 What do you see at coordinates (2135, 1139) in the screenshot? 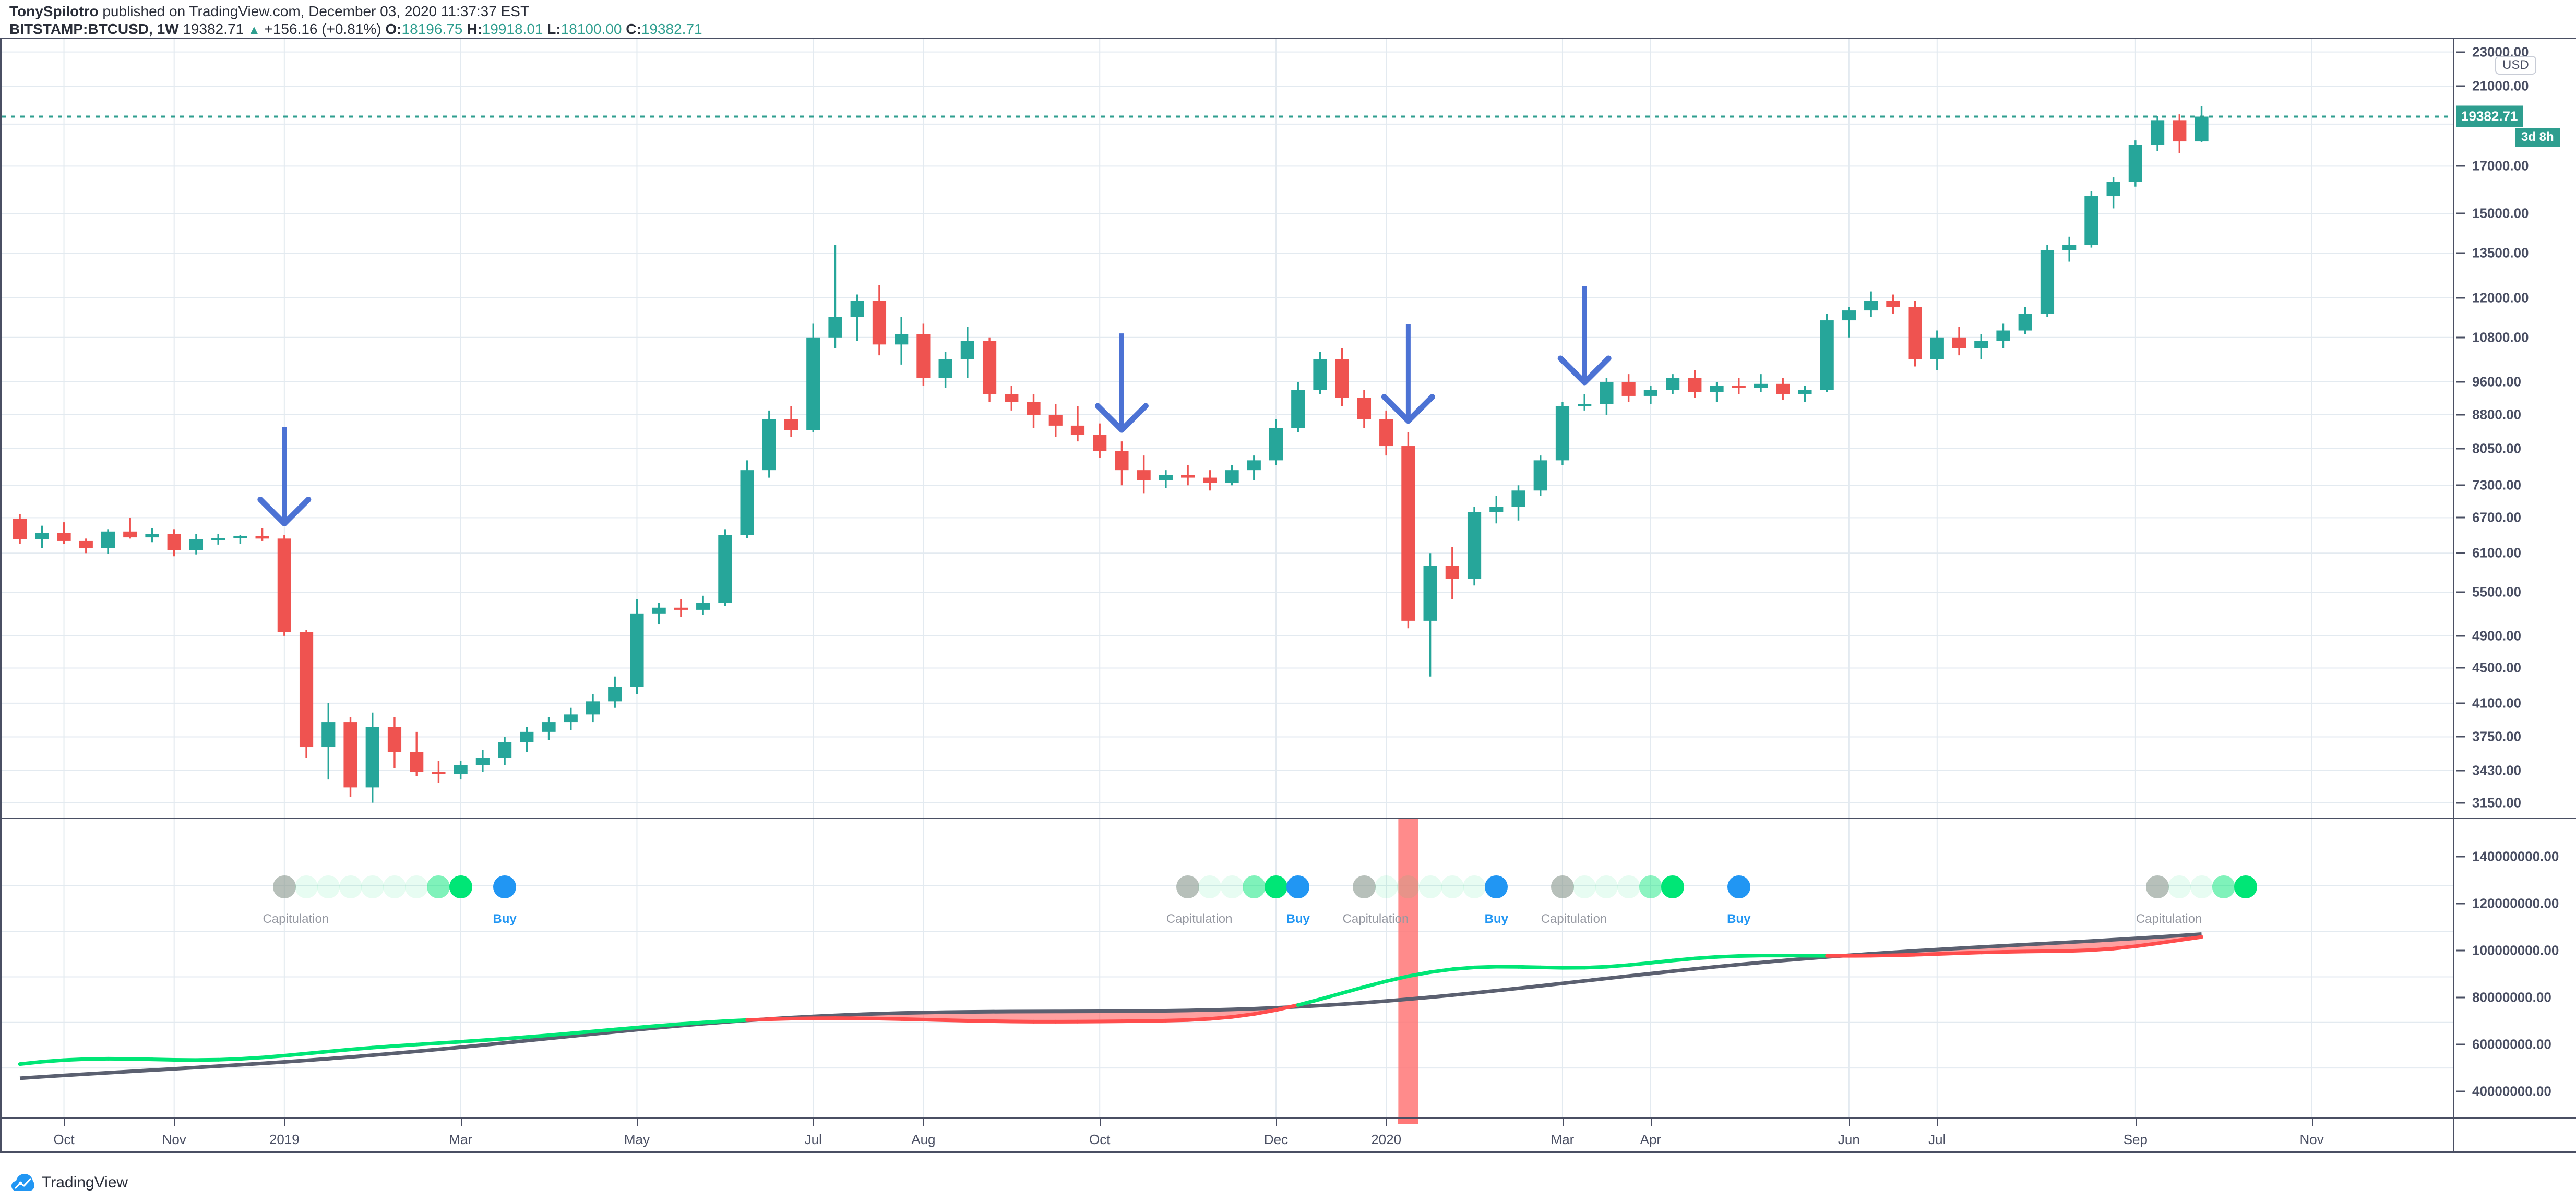
I see `time-tick-label: Sep` at bounding box center [2135, 1139].